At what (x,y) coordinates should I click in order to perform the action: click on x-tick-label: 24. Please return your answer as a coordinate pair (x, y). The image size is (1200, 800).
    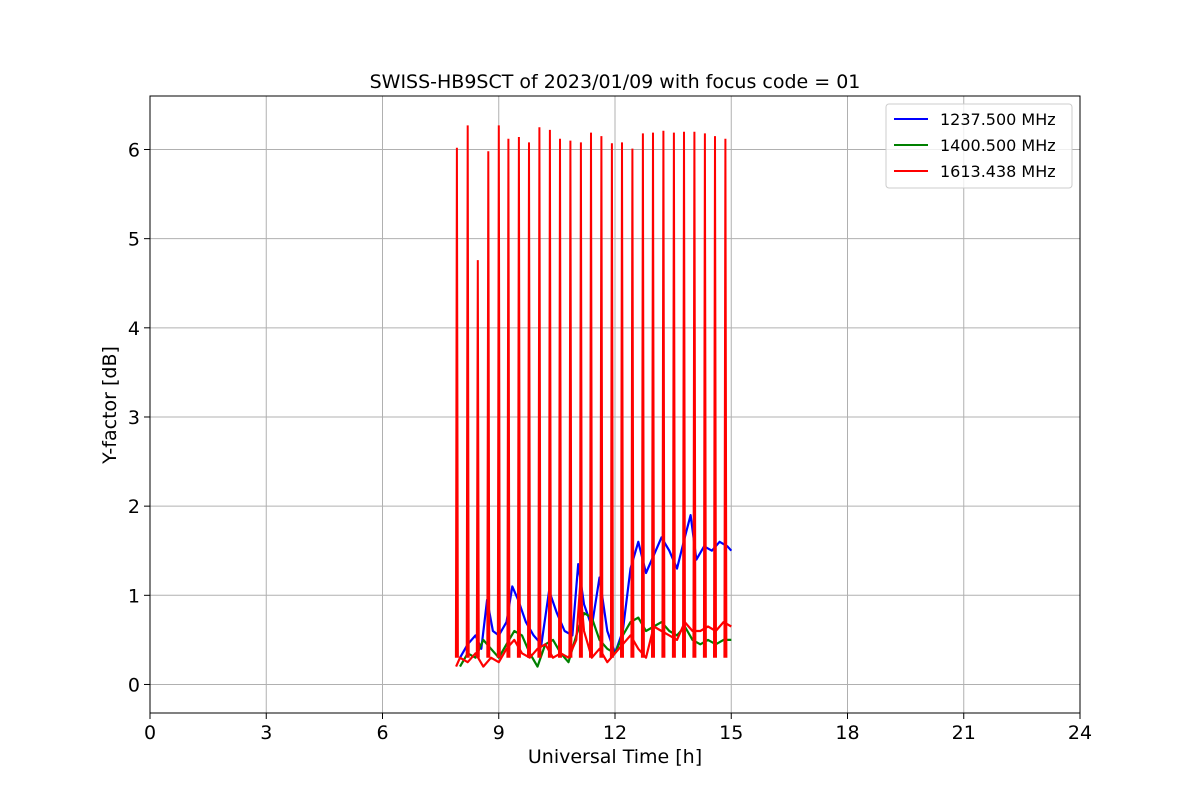
    Looking at the image, I should click on (1080, 733).